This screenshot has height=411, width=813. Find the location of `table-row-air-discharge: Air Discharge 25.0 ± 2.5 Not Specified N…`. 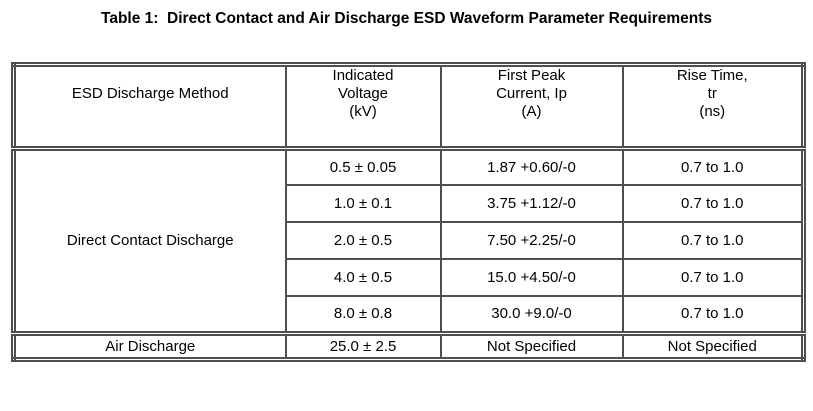

table-row-air-discharge: Air Discharge 25.0 ± 2.5 Not Specified N… is located at coordinates (408, 345).